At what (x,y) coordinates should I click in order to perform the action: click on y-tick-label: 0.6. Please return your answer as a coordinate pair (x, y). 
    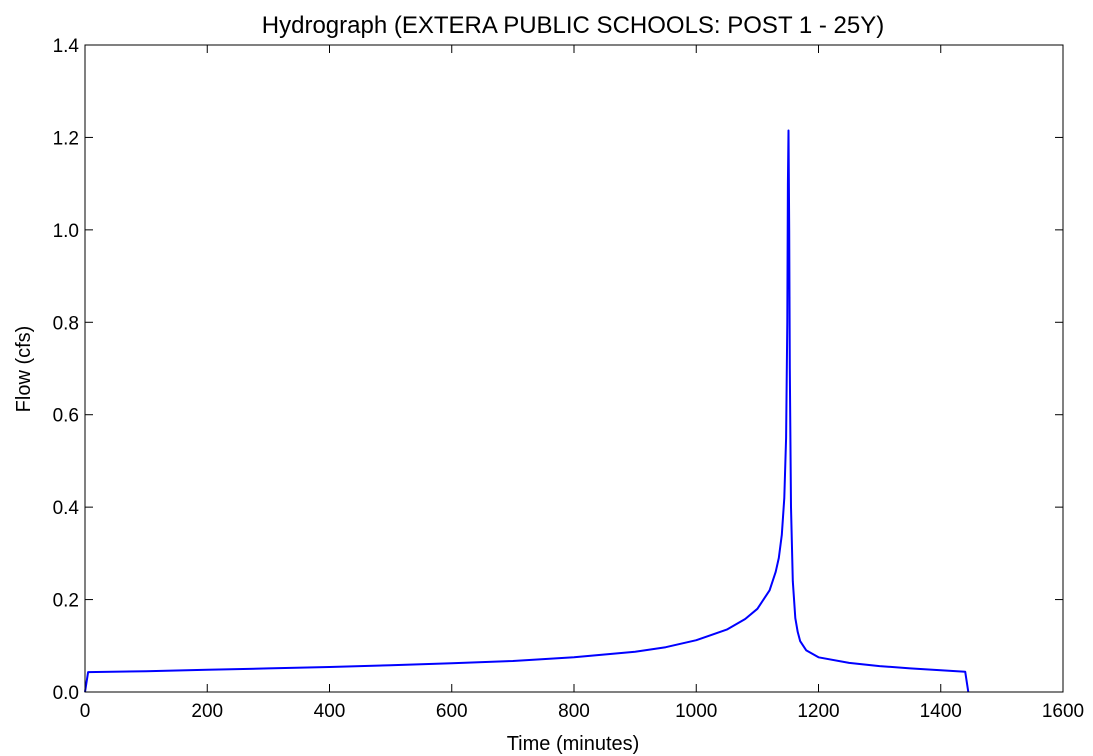
    Looking at the image, I should click on (66, 416).